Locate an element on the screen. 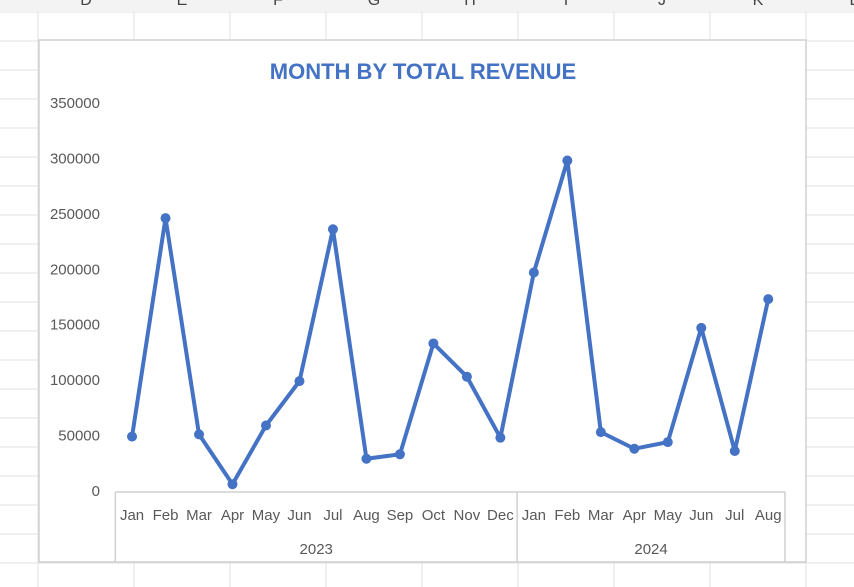  column-header: L is located at coordinates (852, 4).